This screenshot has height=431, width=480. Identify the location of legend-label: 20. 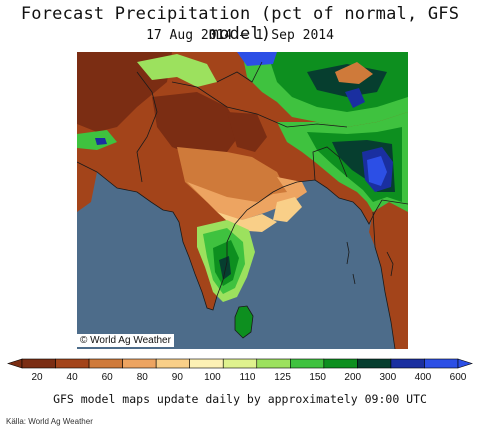
(37, 377).